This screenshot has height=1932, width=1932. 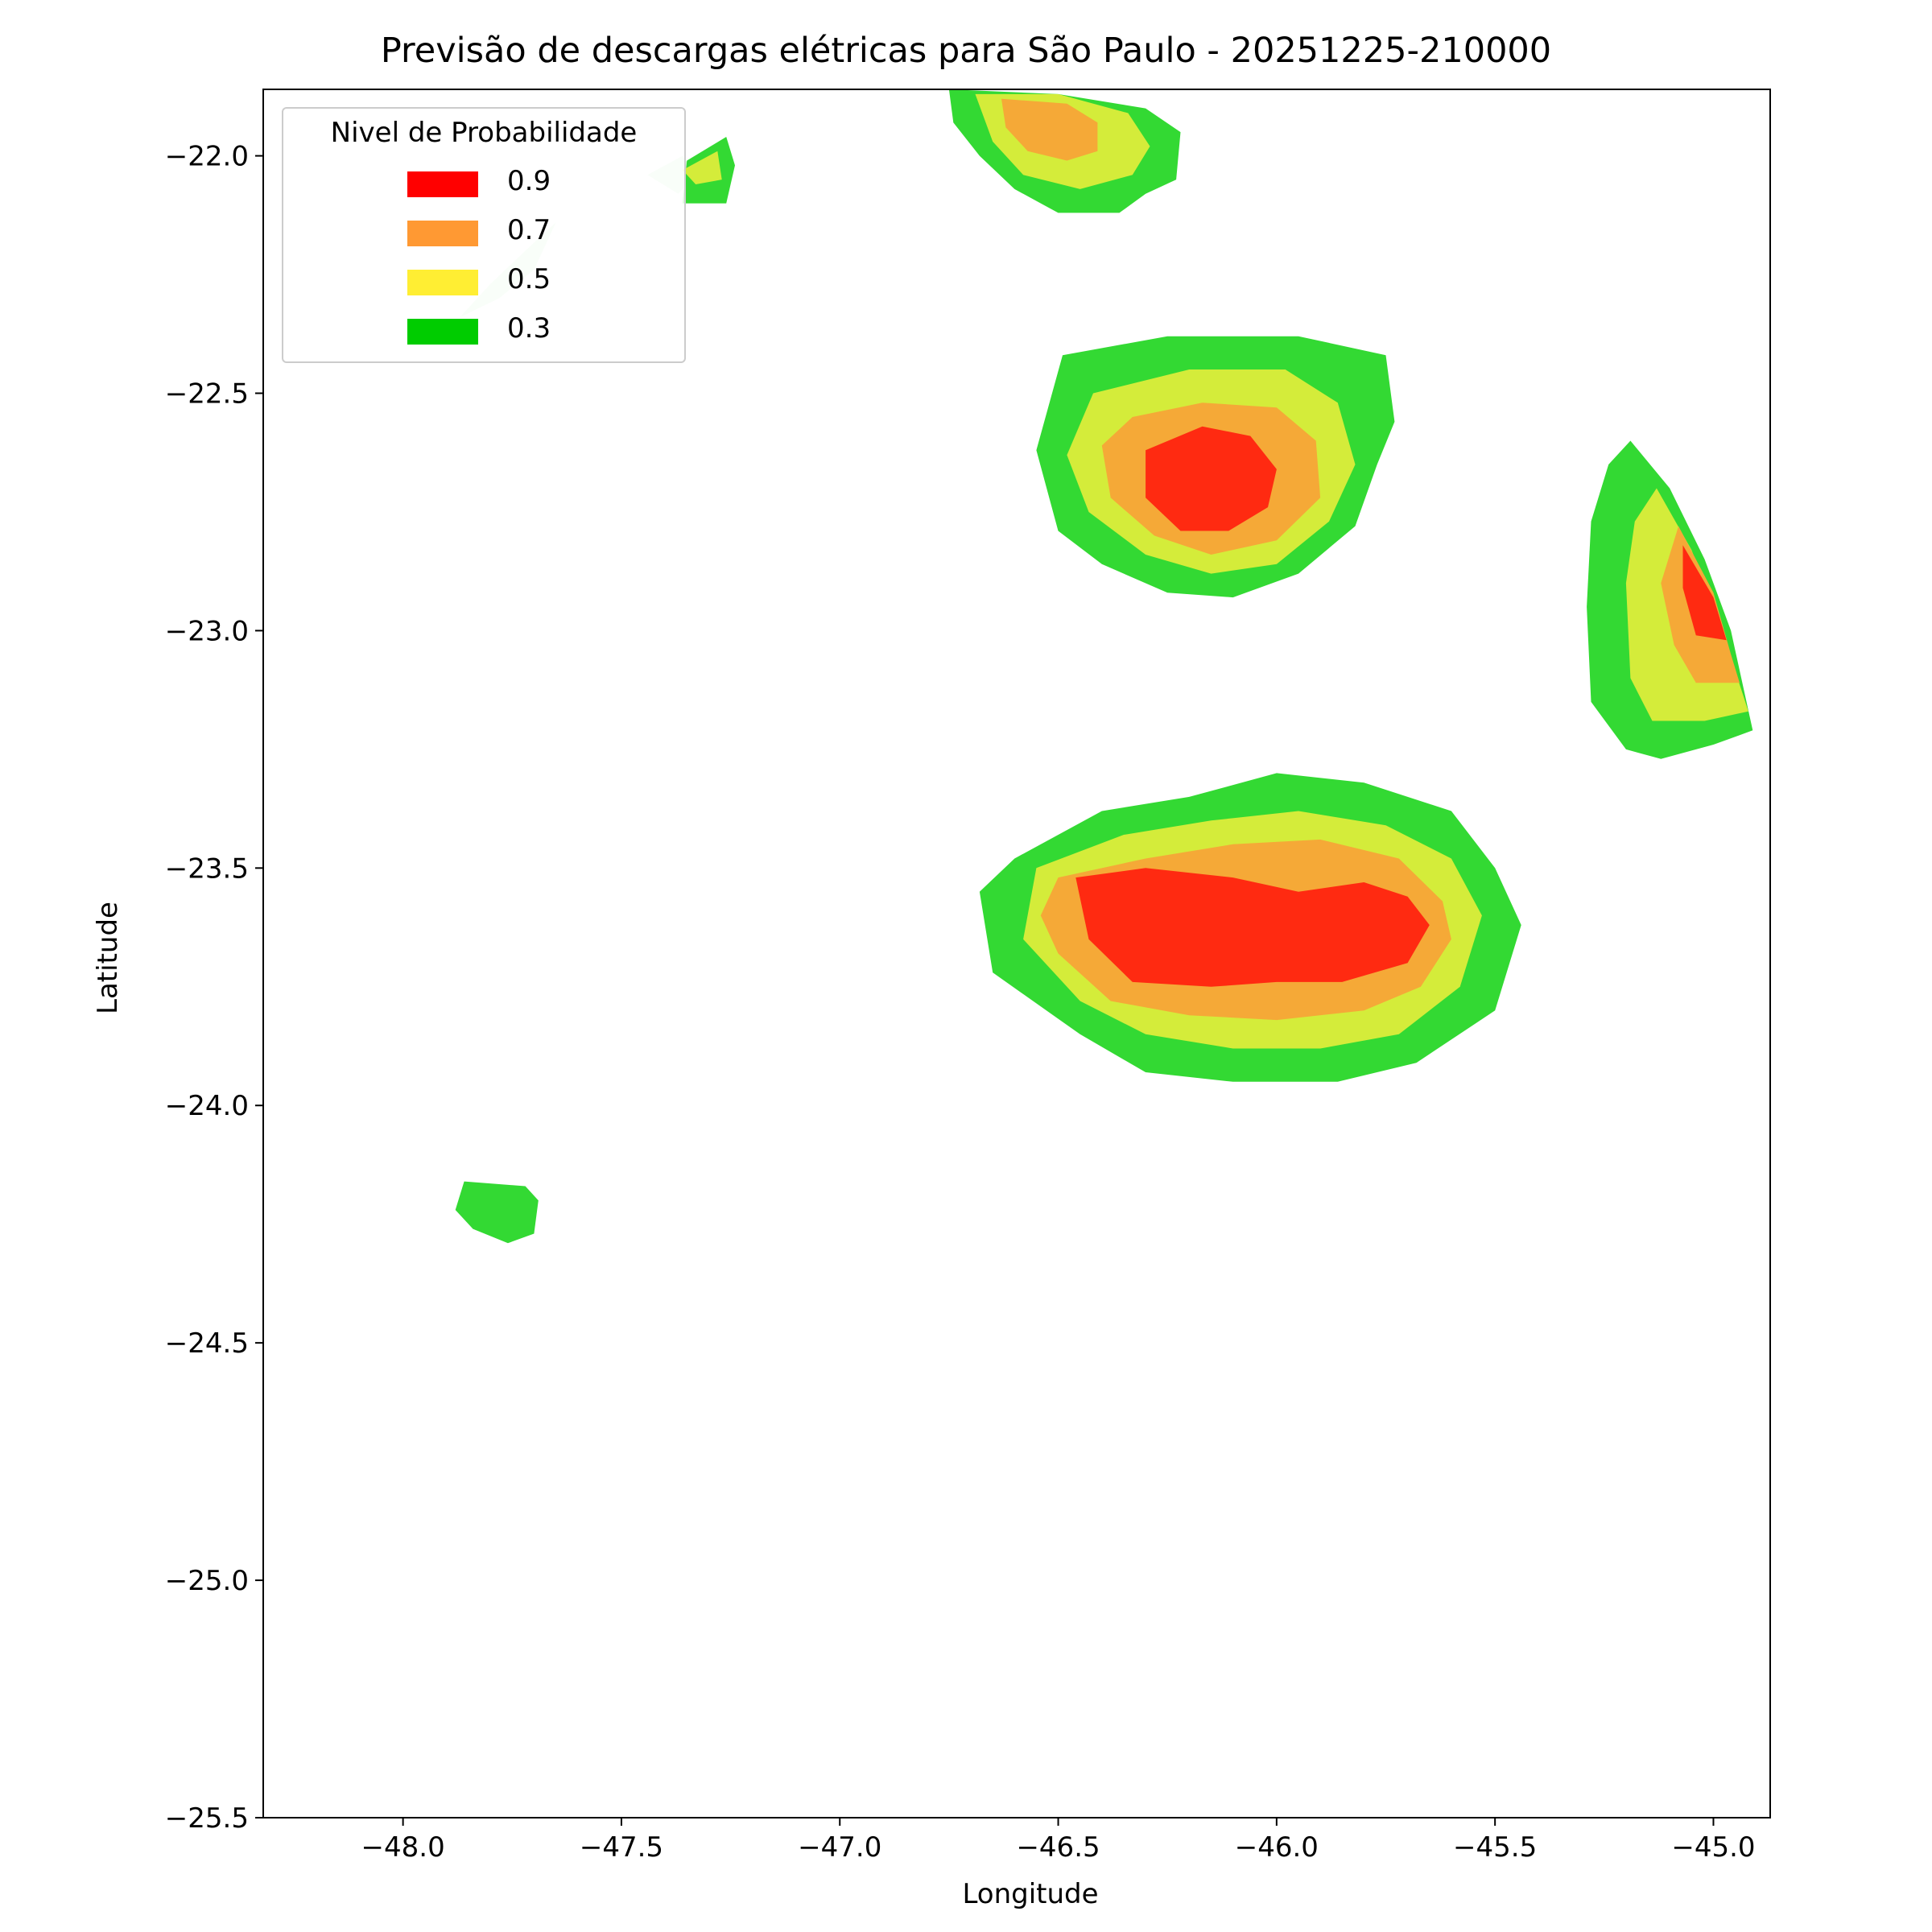 I want to click on storm-cell-north, so click(x=1064, y=151).